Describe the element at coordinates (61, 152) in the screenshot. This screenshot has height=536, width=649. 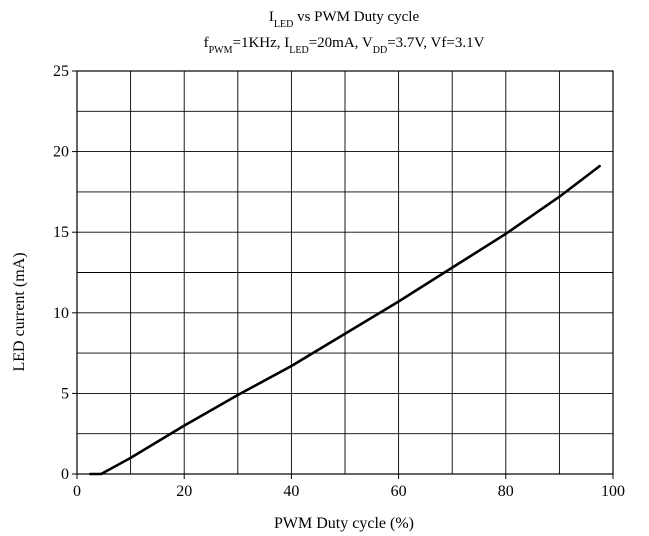
I see `y-tick-label: 20` at that location.